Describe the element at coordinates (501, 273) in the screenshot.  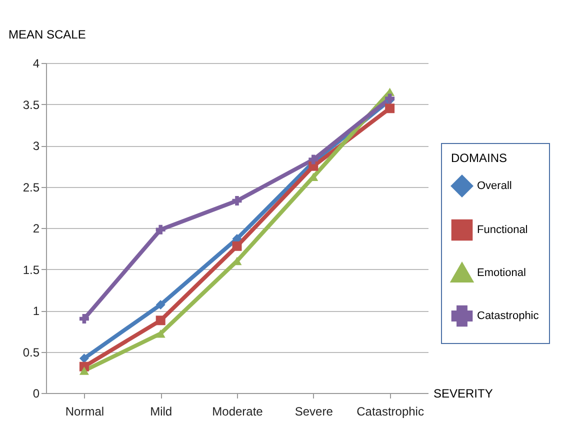
I see `legend-label: Emotional` at that location.